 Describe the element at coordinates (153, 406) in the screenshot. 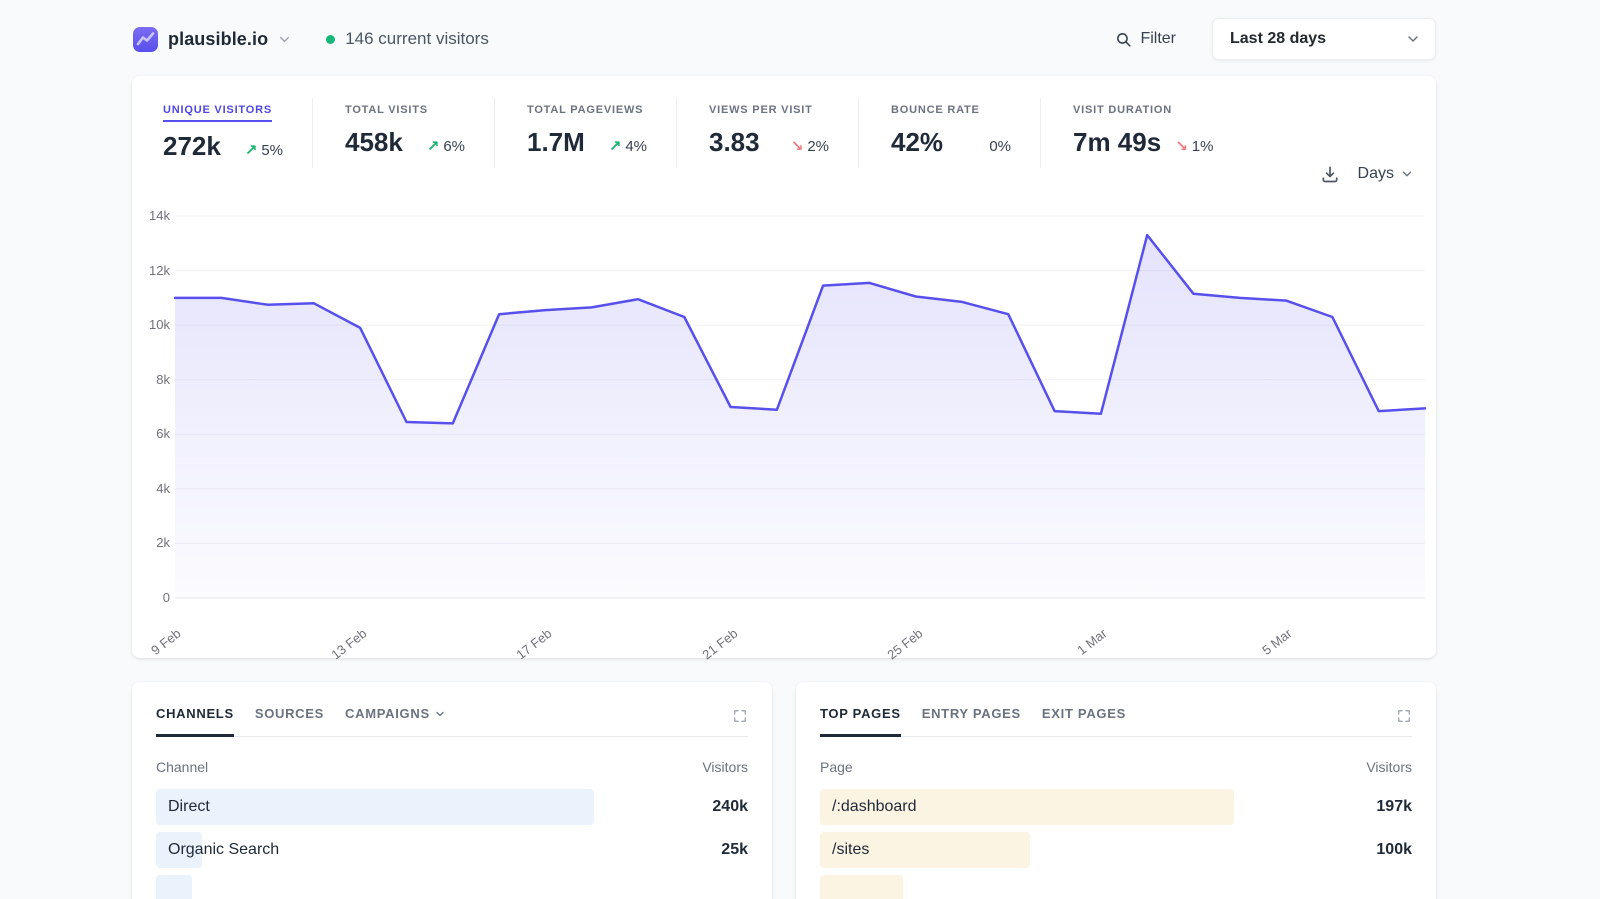

I see `chart-y-axis: 0 2k 4k 6k 8k 10k 12k 14k` at that location.